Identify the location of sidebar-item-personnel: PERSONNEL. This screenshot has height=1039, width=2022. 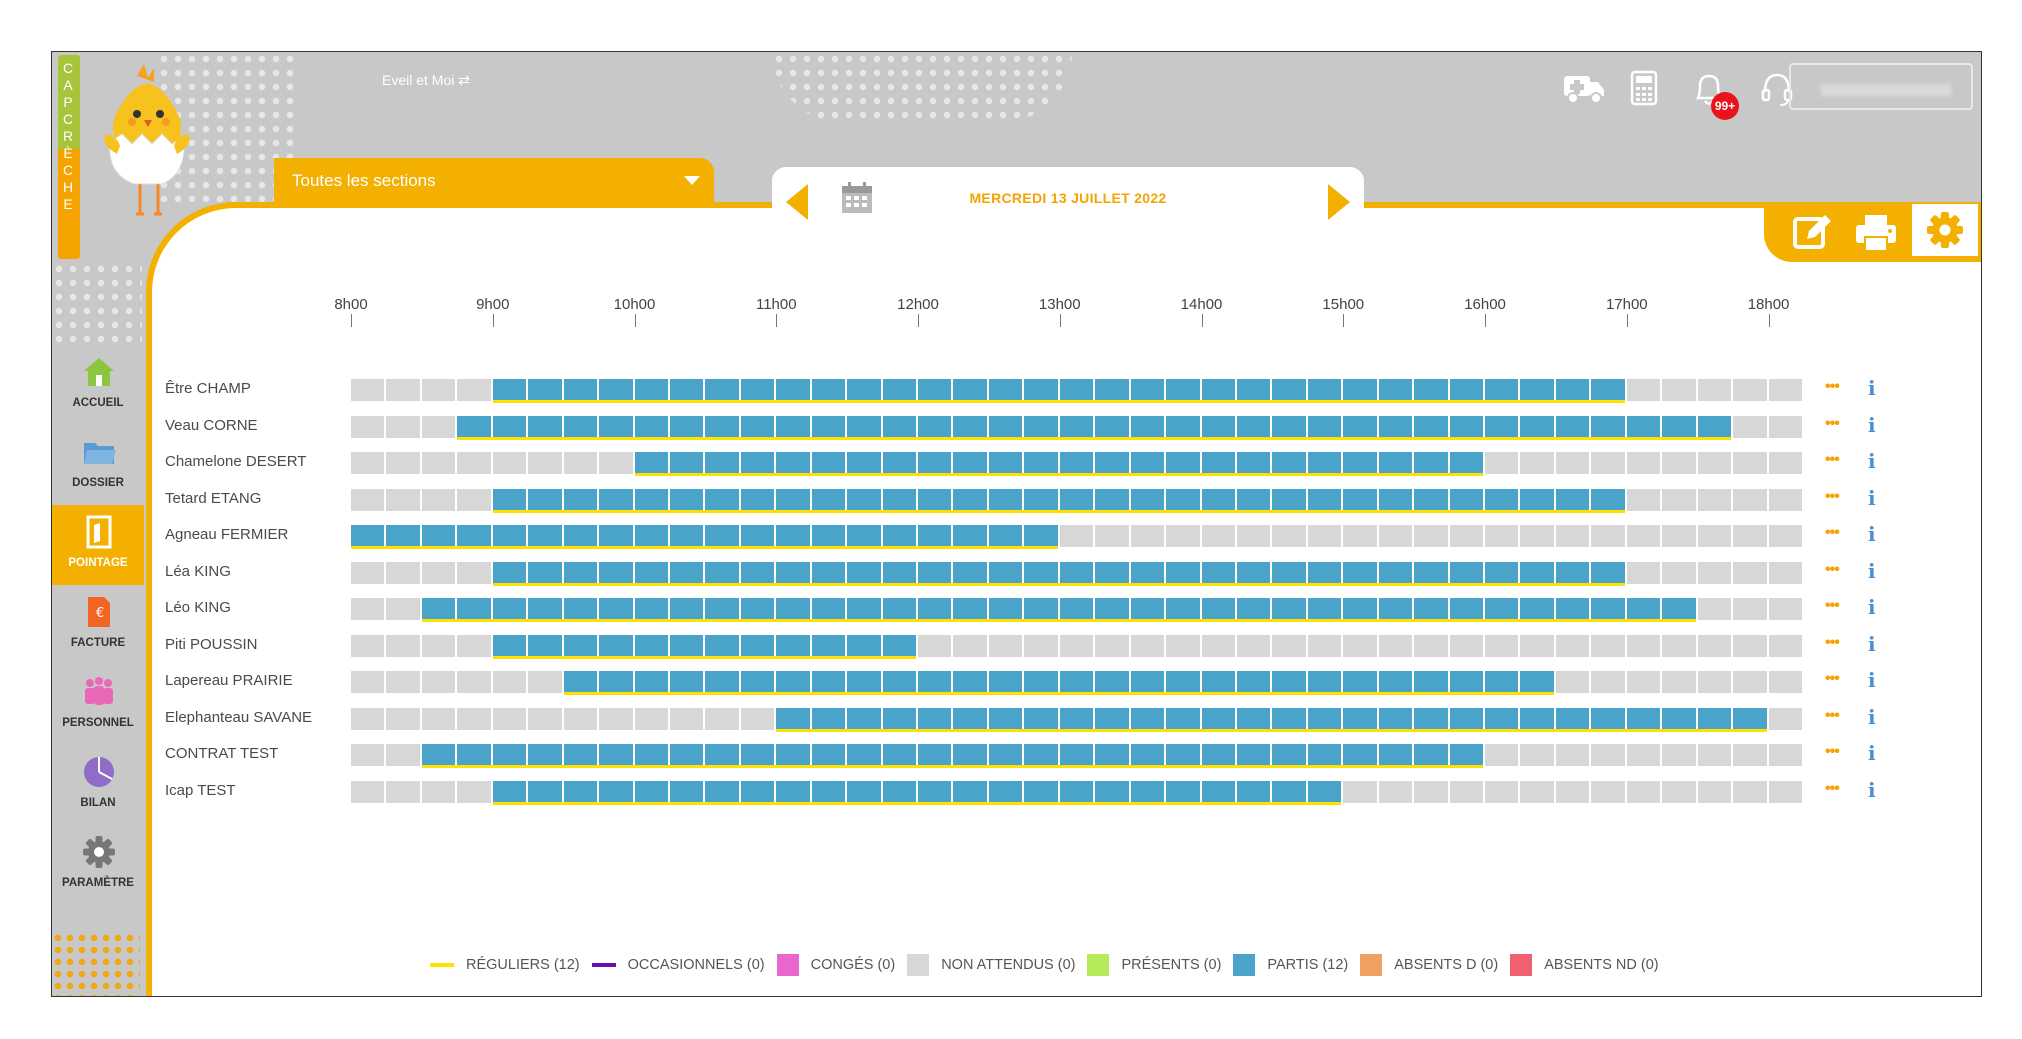
(98, 705).